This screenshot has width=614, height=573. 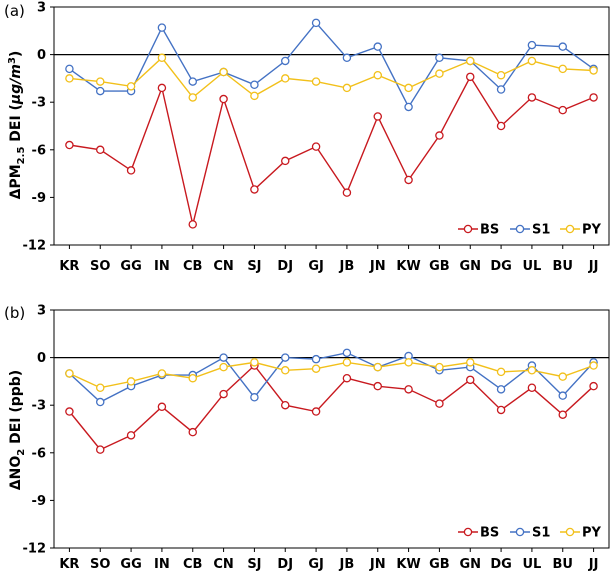 I want to click on x-tick-label: SJ, so click(x=254, y=564).